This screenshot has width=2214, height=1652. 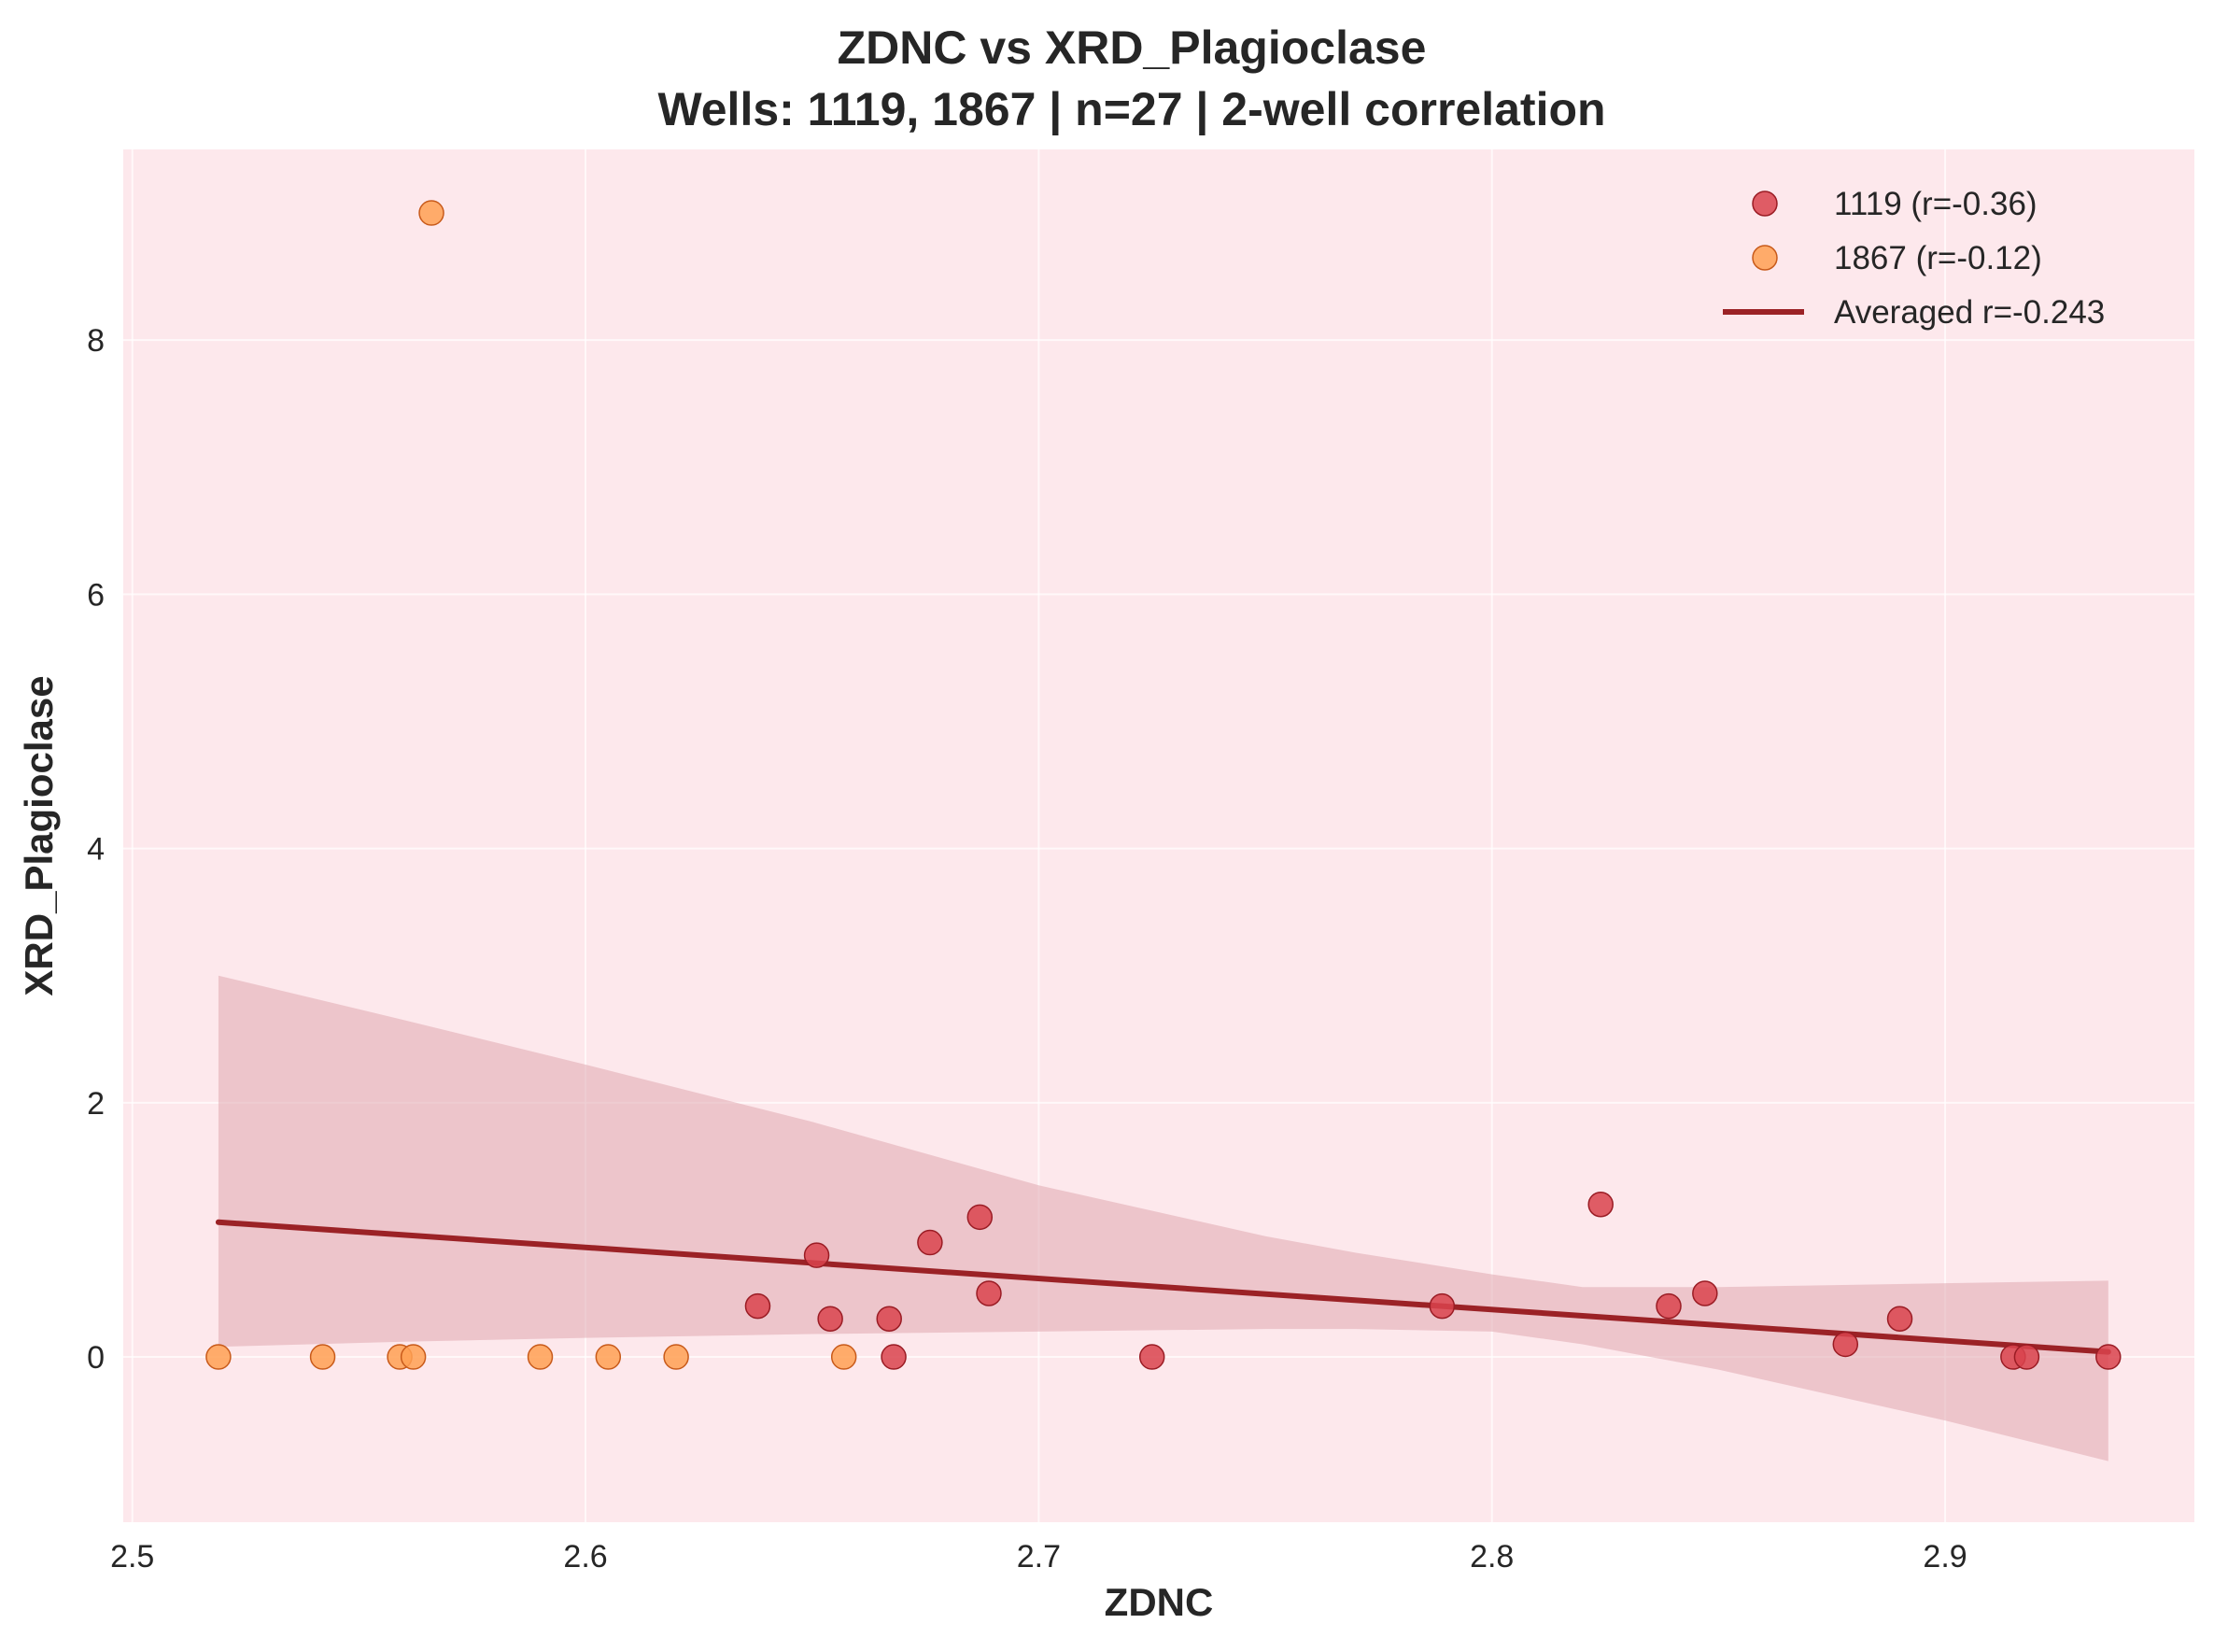 I want to click on legend-label-1867: 1867 (r=-0.12), so click(x=1938, y=258).